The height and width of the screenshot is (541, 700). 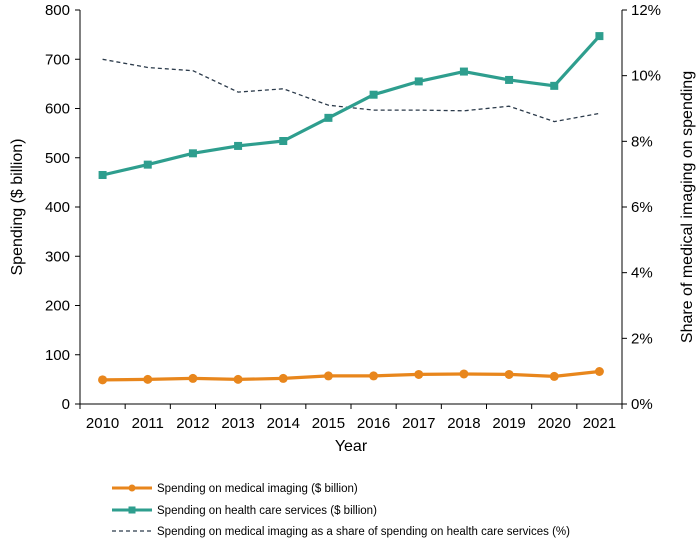 What do you see at coordinates (642, 207) in the screenshot?
I see `y2-tick-label: 6%` at bounding box center [642, 207].